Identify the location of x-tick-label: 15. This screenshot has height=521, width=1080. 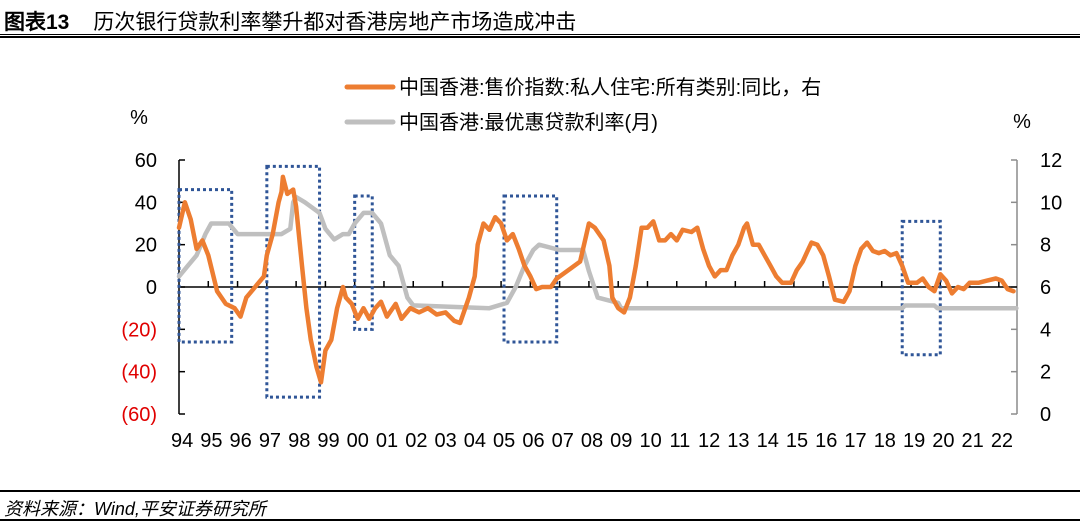
(797, 441).